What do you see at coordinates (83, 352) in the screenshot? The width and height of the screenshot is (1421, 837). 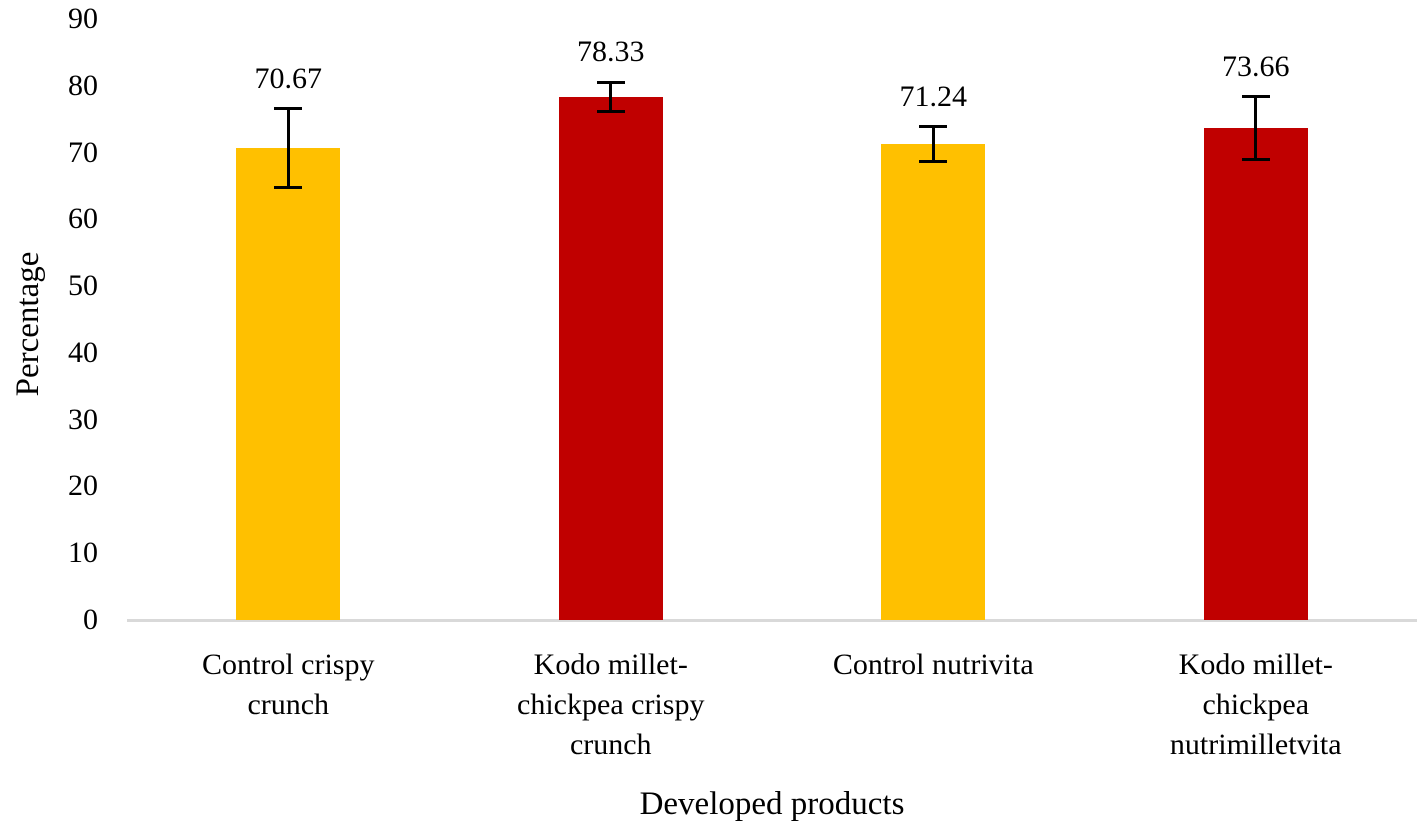 I see `y-tick-label: 40` at bounding box center [83, 352].